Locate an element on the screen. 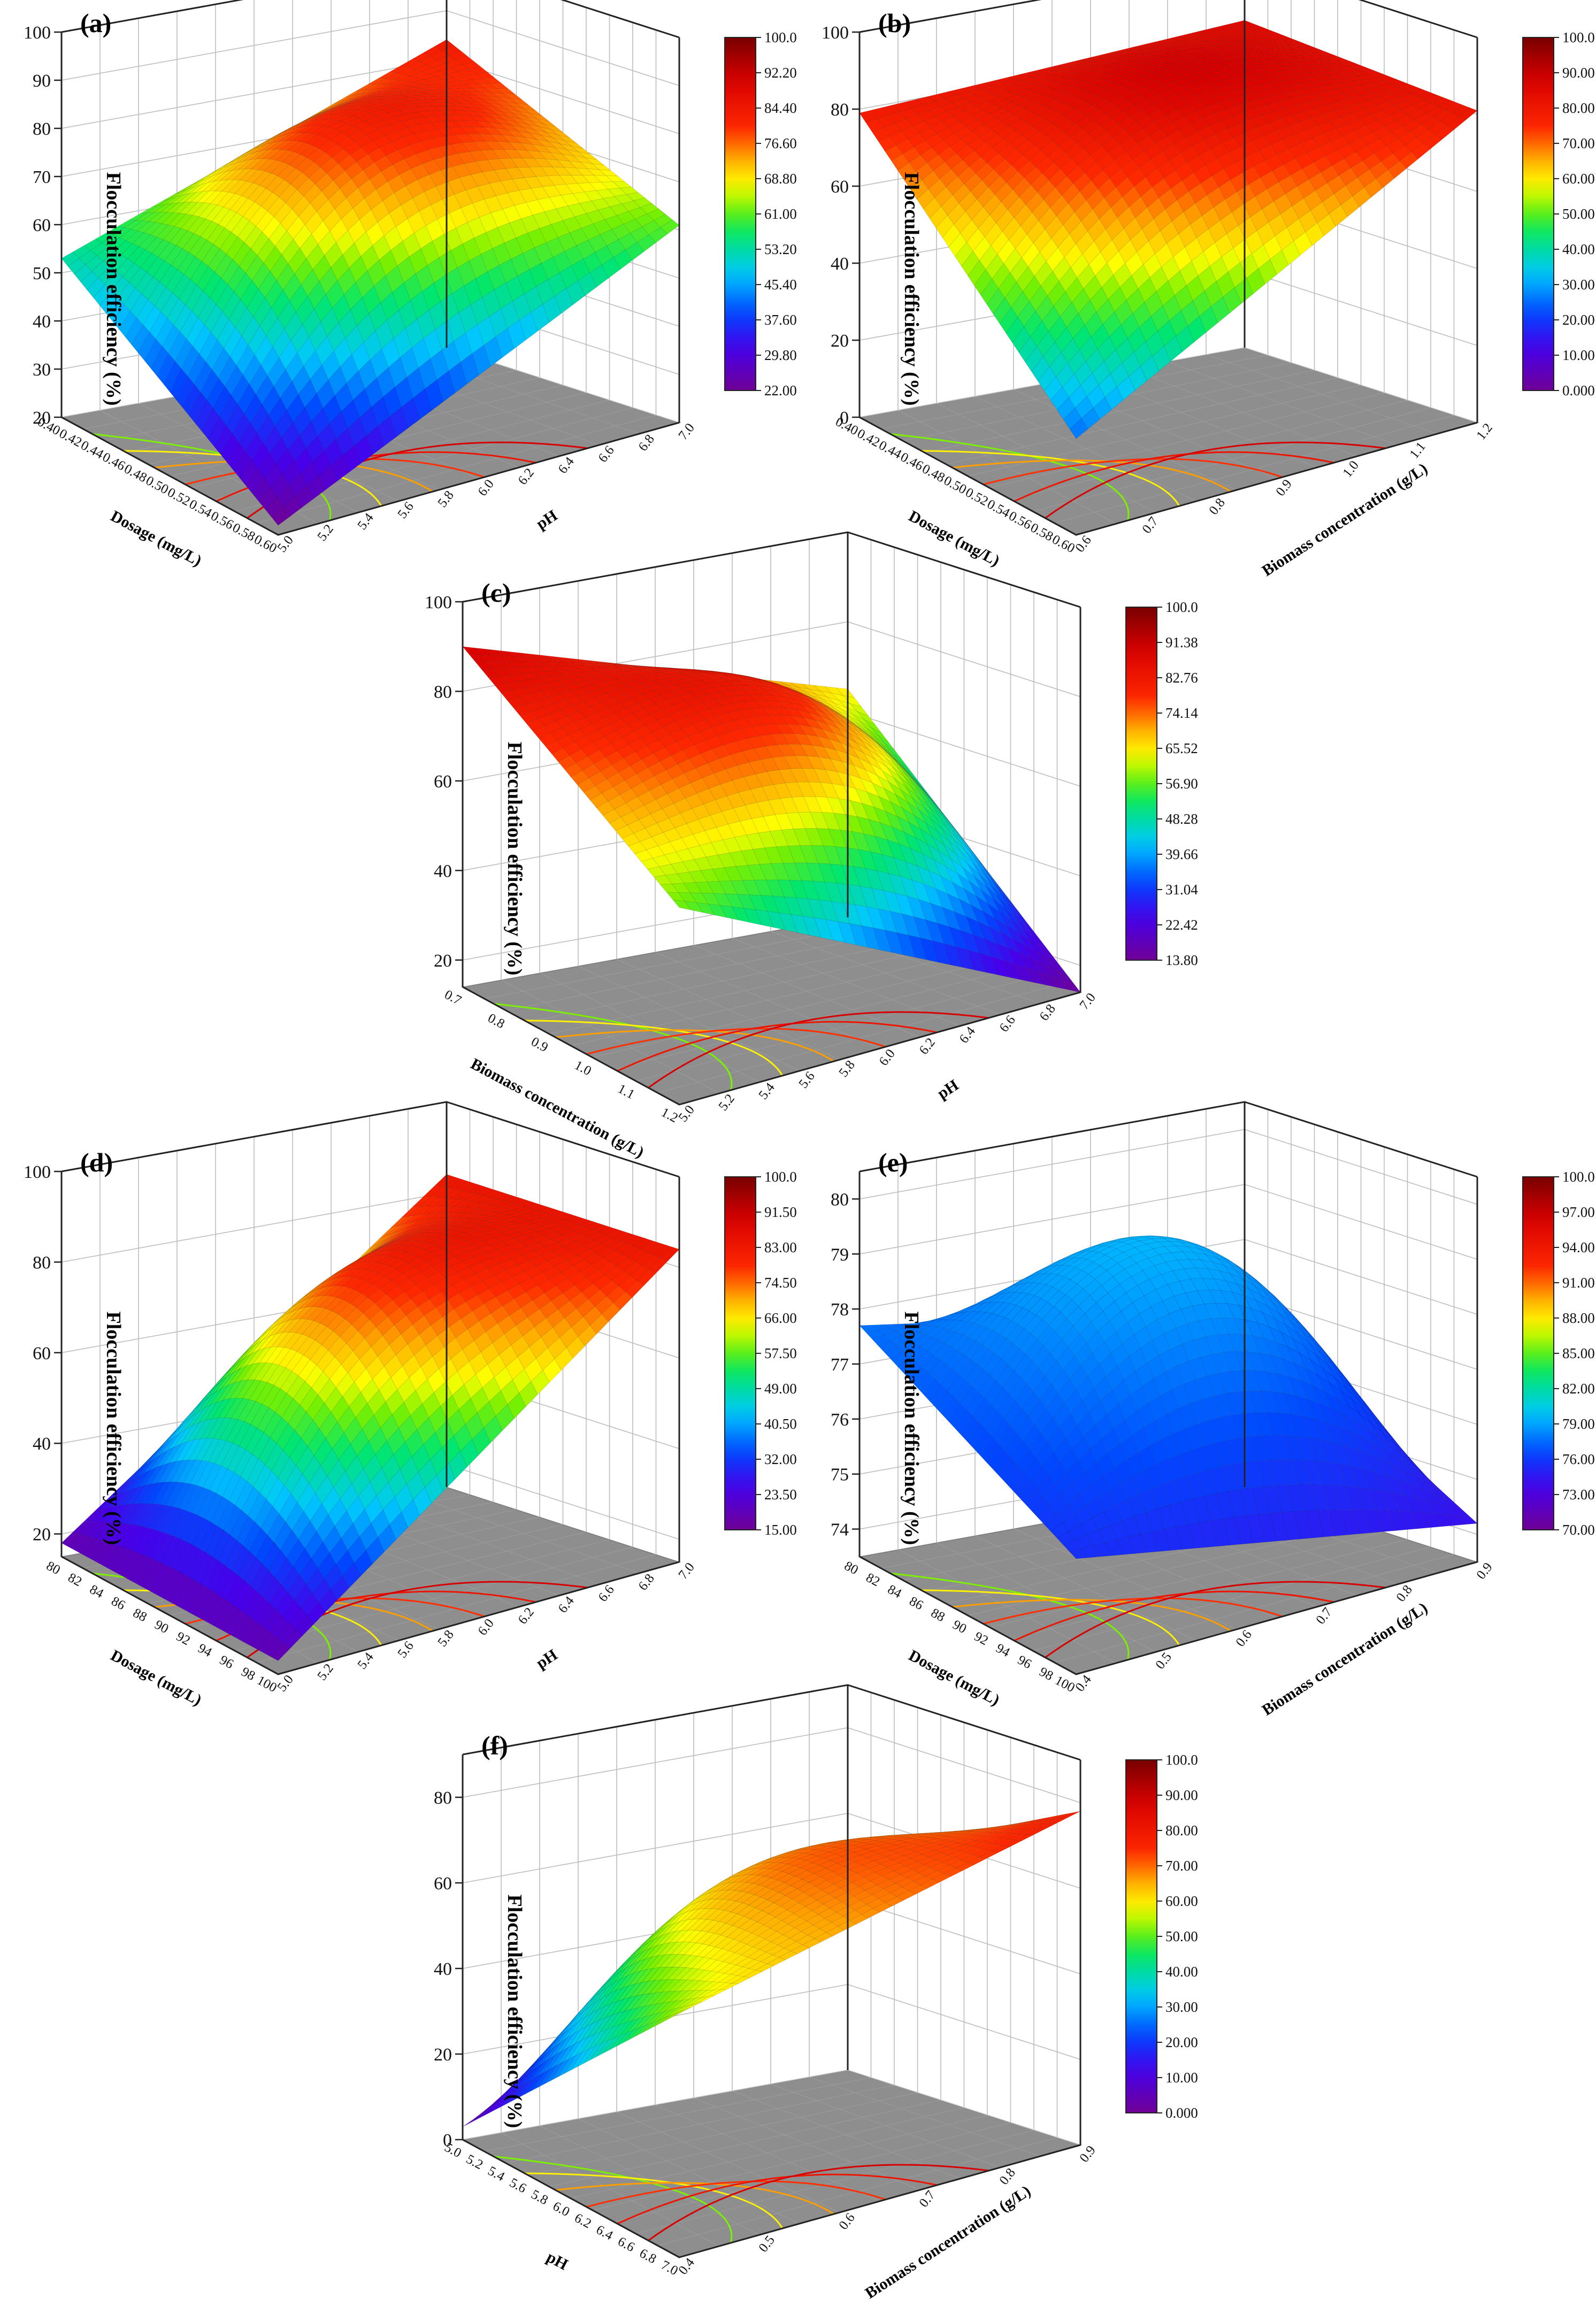 This screenshot has height=2306, width=1596. y-tick-label: 7.0 is located at coordinates (1088, 1001).